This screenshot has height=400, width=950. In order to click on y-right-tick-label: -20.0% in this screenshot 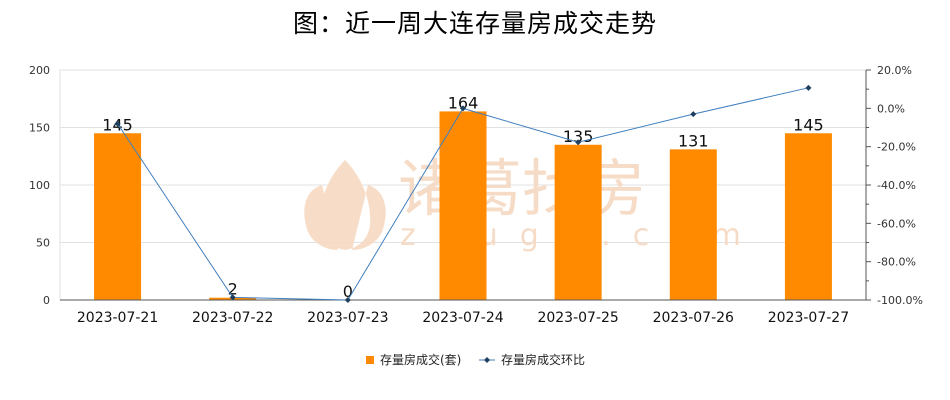, I will do `click(896, 147)`.